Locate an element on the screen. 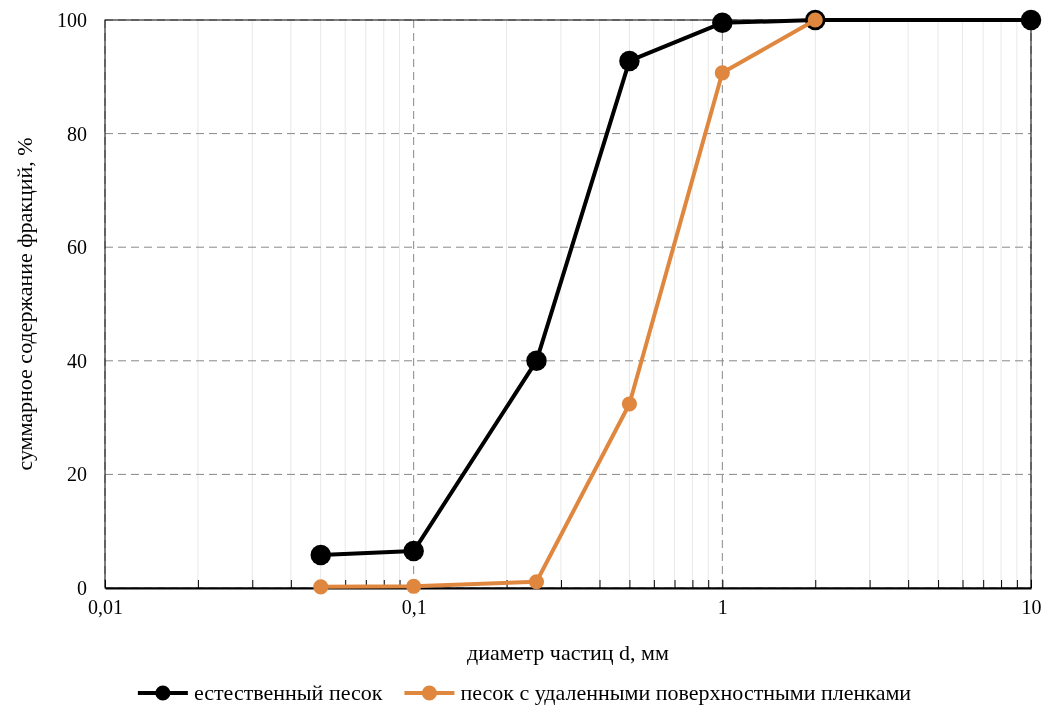 The image size is (1049, 713). y-tick-label: 60 is located at coordinates (77, 247).